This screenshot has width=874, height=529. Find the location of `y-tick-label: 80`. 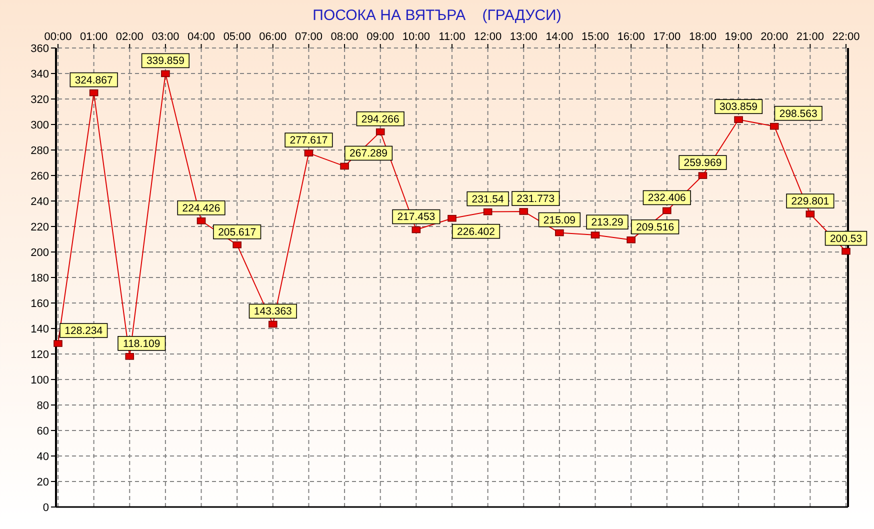

y-tick-label: 80 is located at coordinates (42, 406).